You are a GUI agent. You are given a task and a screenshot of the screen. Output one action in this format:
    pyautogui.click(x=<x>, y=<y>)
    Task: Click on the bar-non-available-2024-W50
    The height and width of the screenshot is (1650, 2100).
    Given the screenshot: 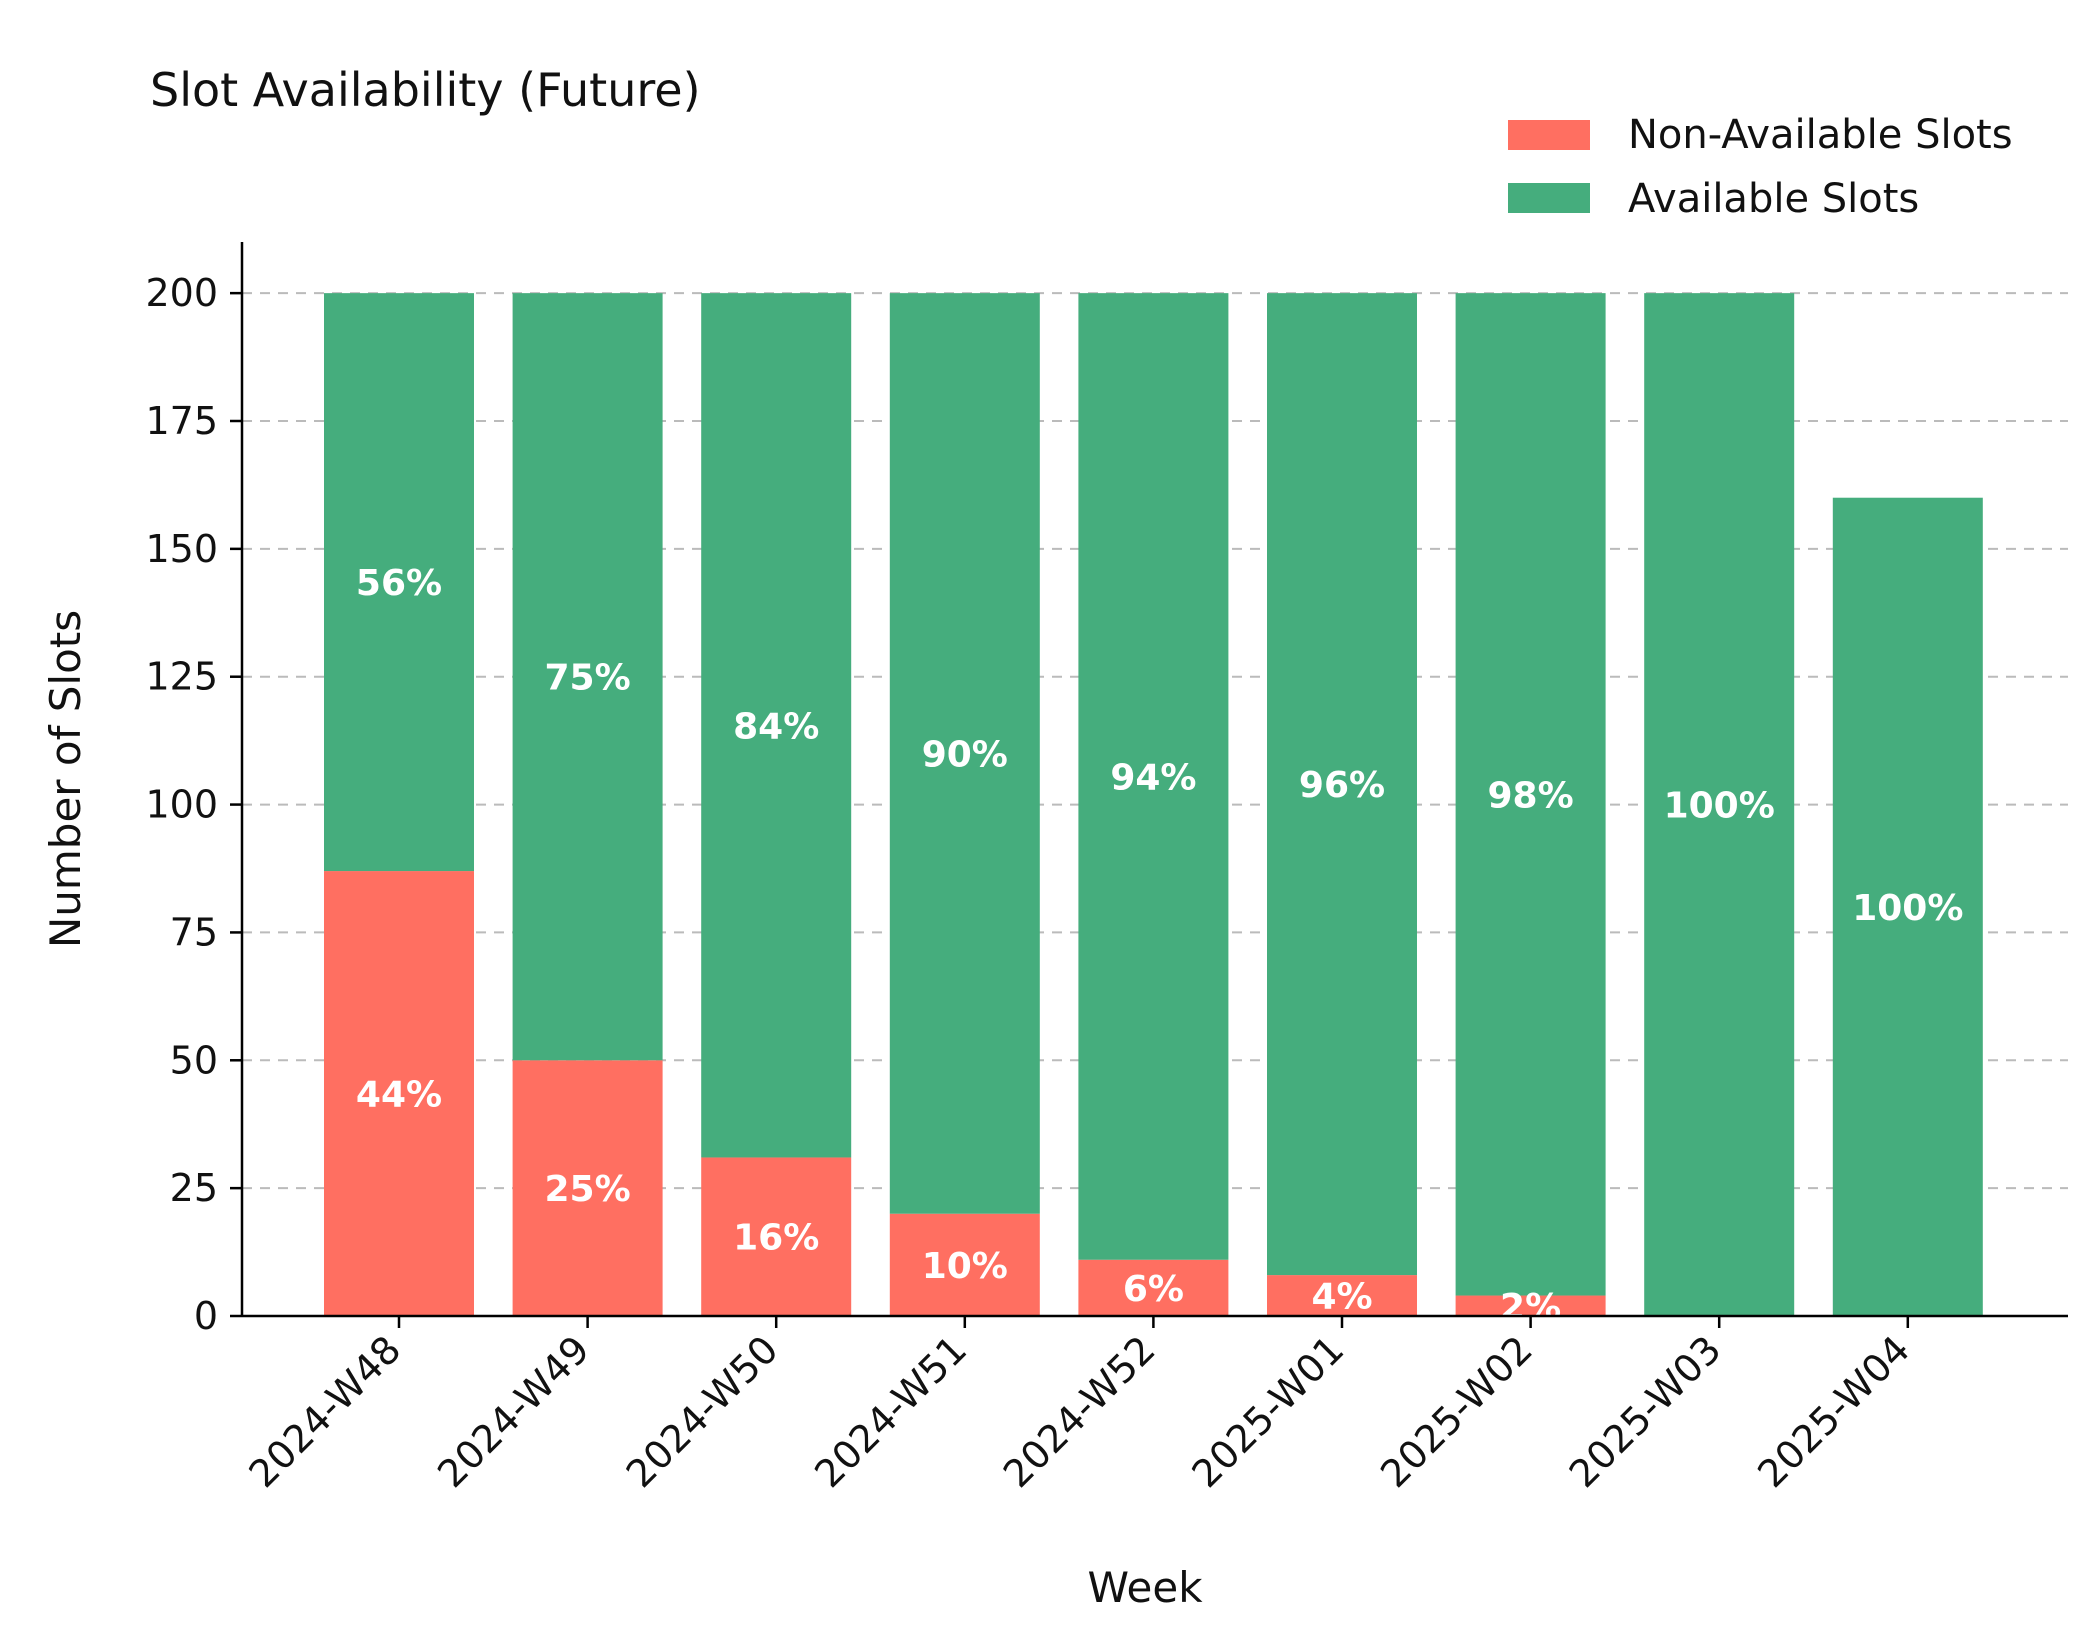 What is the action you would take?
    pyautogui.click(x=776, y=1236)
    